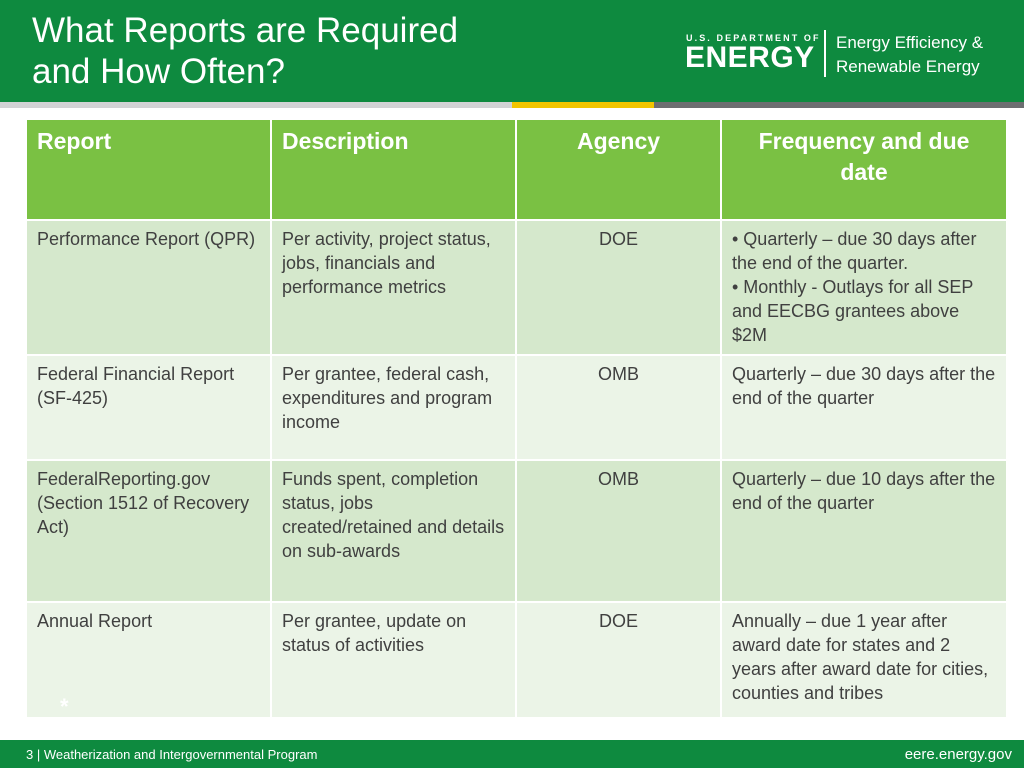  What do you see at coordinates (148, 407) in the screenshot?
I see `cell-report: Federal Financial Report (SF-425)` at bounding box center [148, 407].